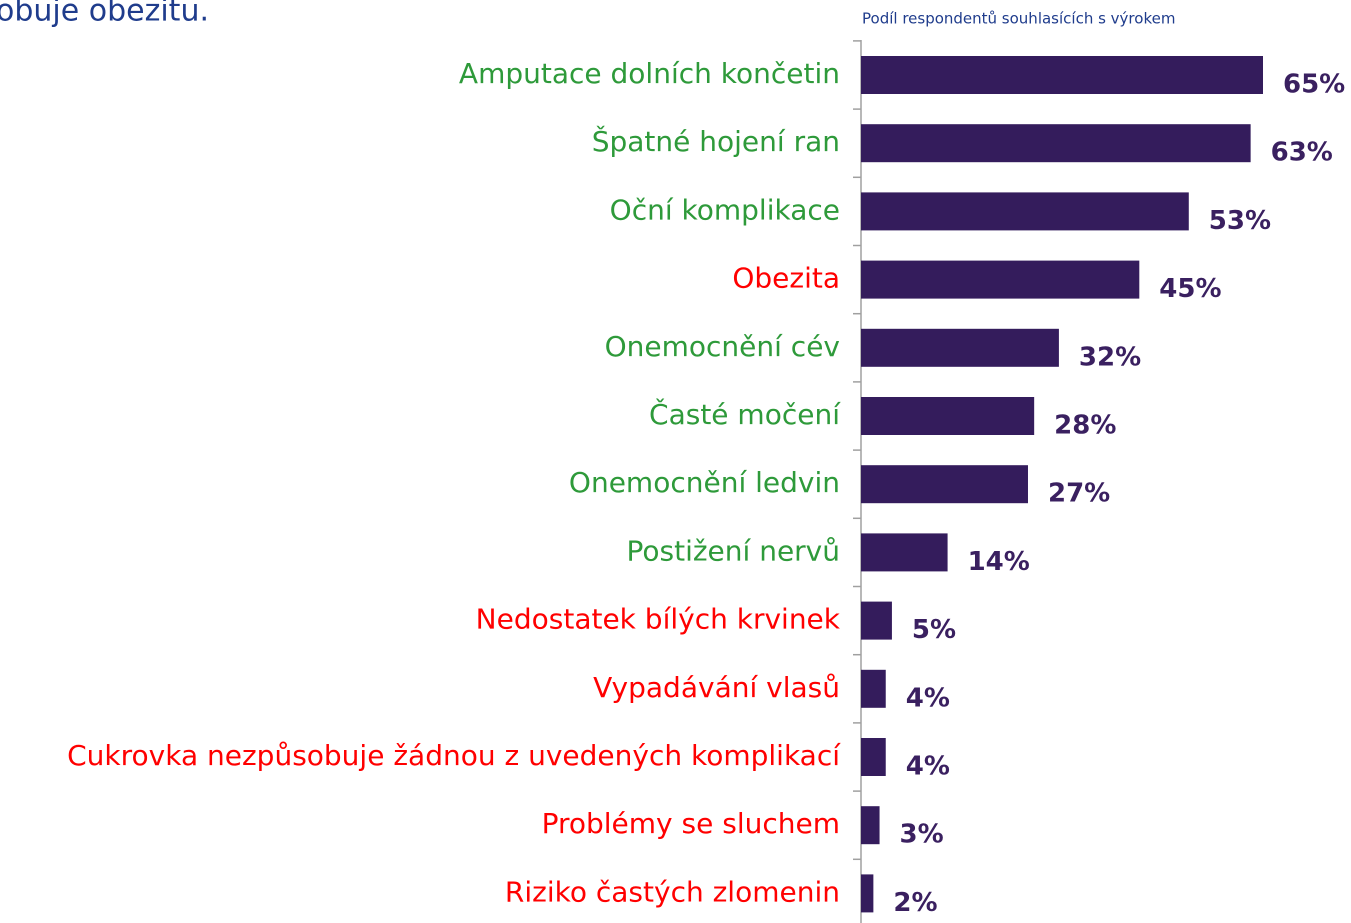 The width and height of the screenshot is (1351, 923). What do you see at coordinates (934, 630) in the screenshot?
I see `value-label: 5%` at bounding box center [934, 630].